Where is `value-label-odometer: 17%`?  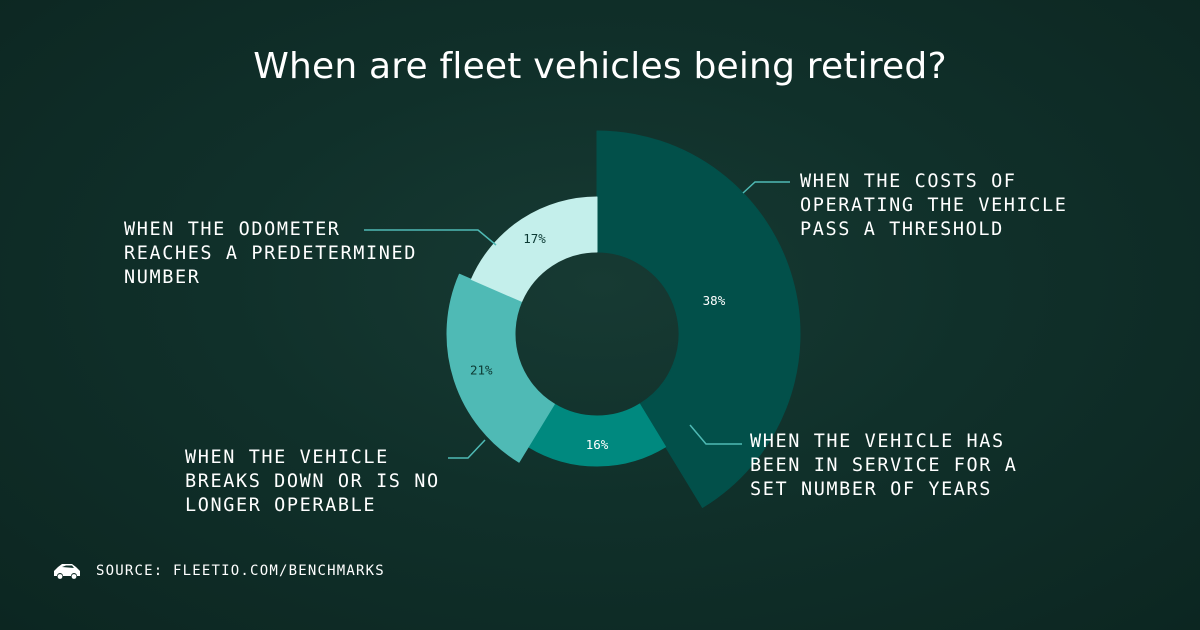
value-label-odometer: 17% is located at coordinates (534, 238).